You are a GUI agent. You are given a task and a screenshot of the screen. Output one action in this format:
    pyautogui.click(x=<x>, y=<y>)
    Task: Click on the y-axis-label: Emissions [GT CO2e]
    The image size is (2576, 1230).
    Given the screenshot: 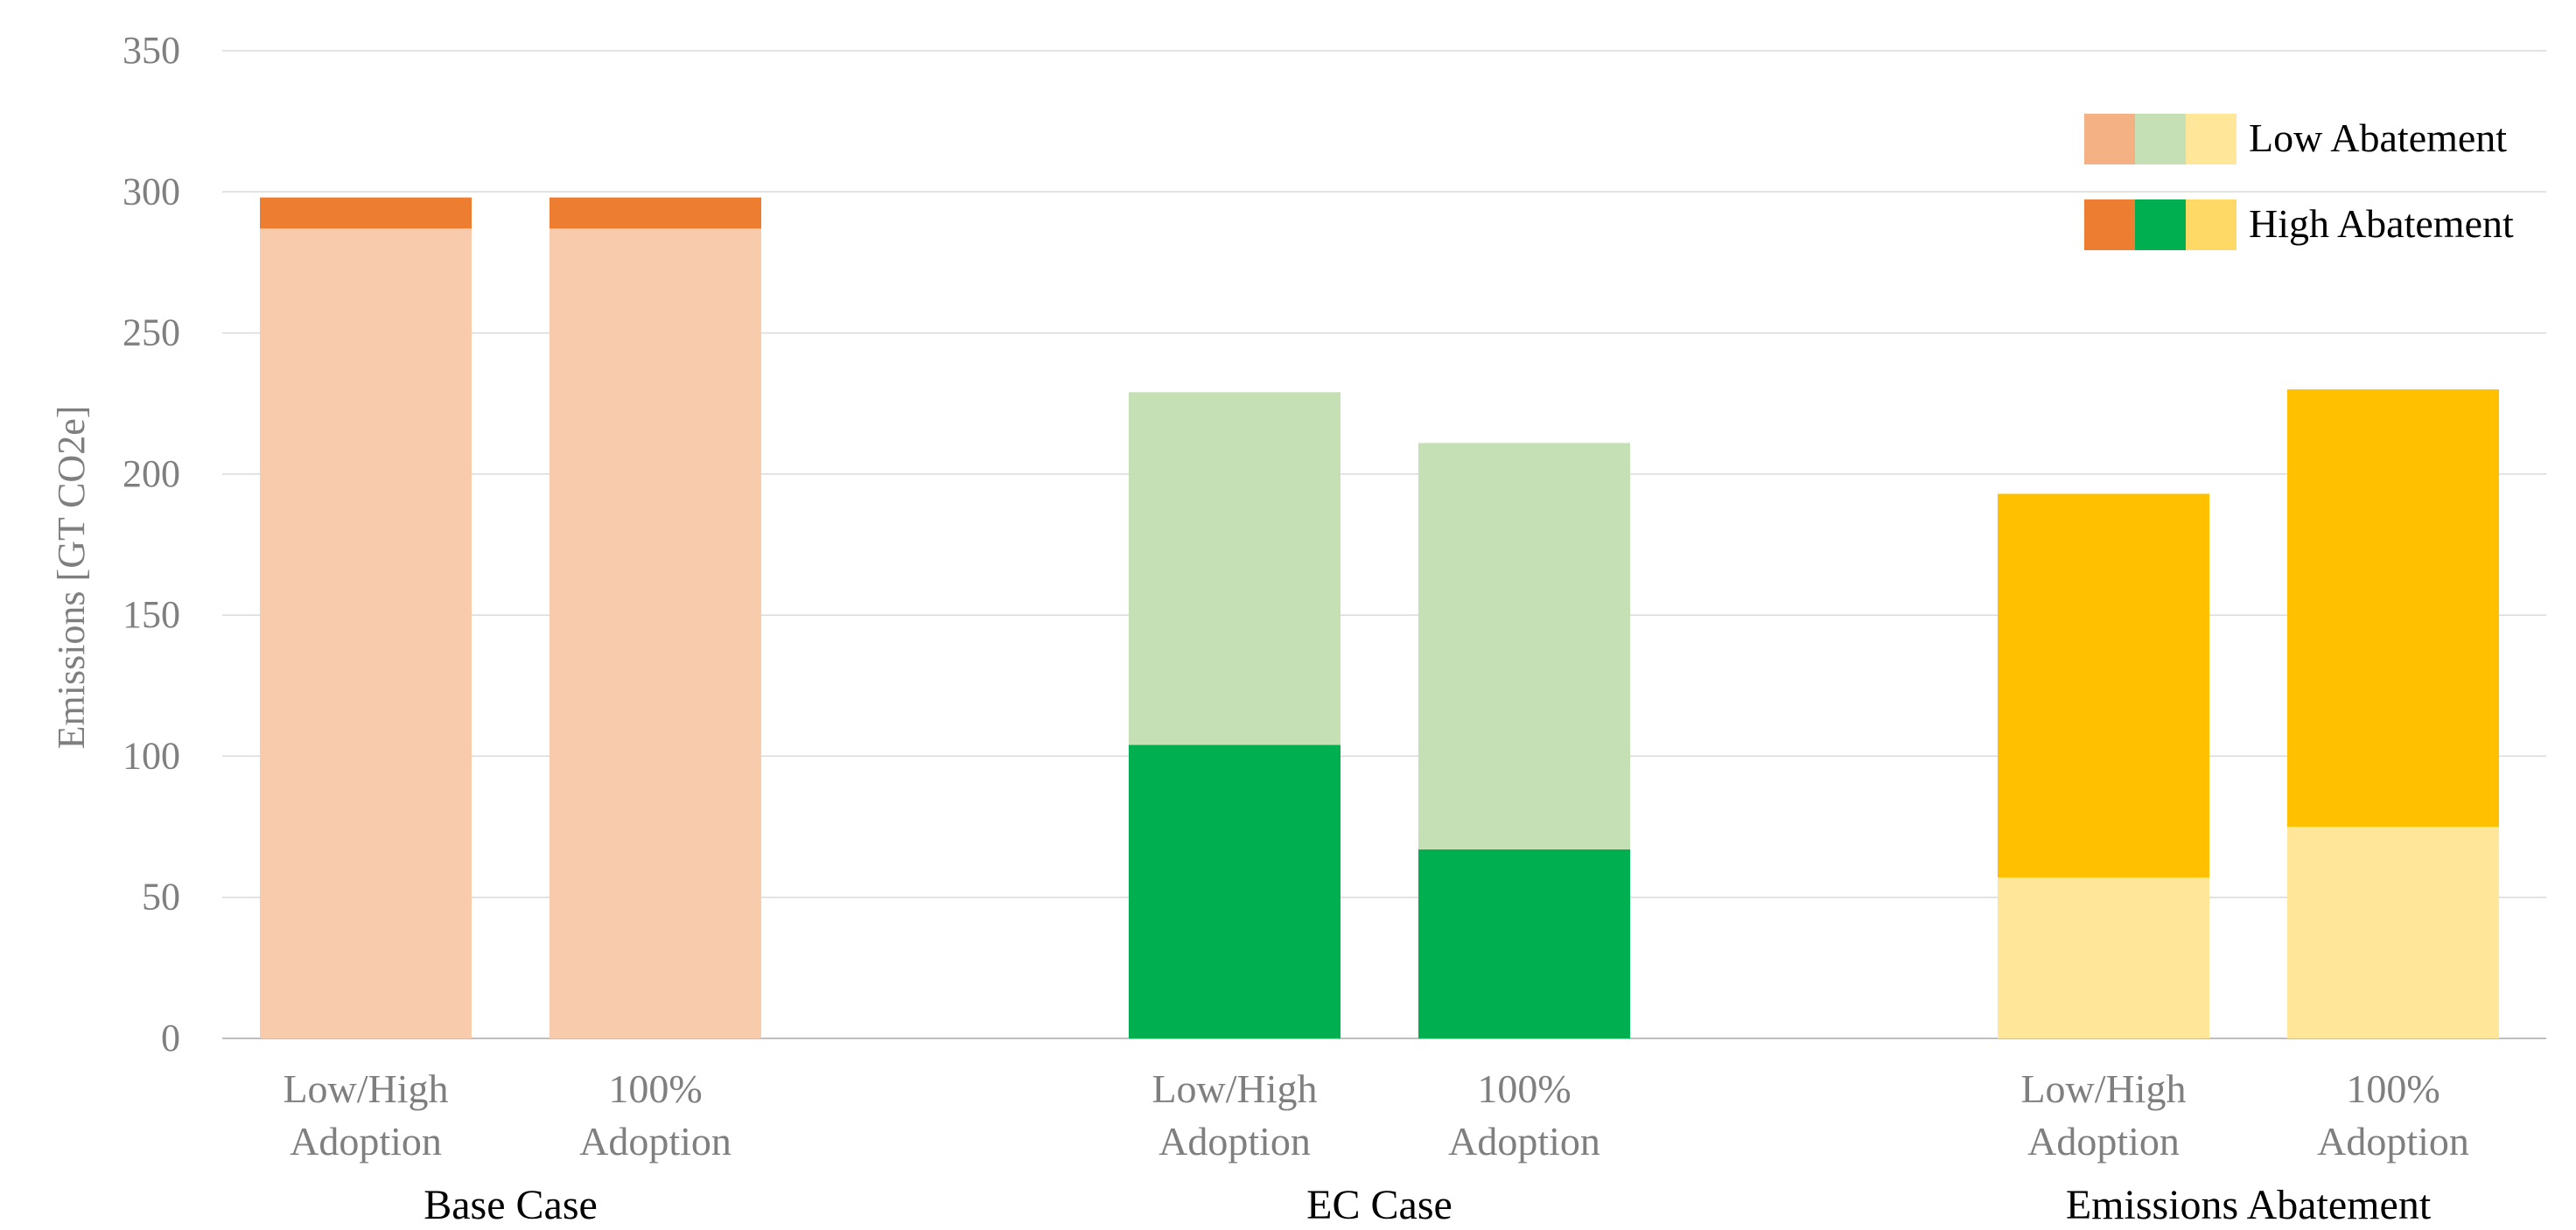 What is the action you would take?
    pyautogui.click(x=71, y=578)
    